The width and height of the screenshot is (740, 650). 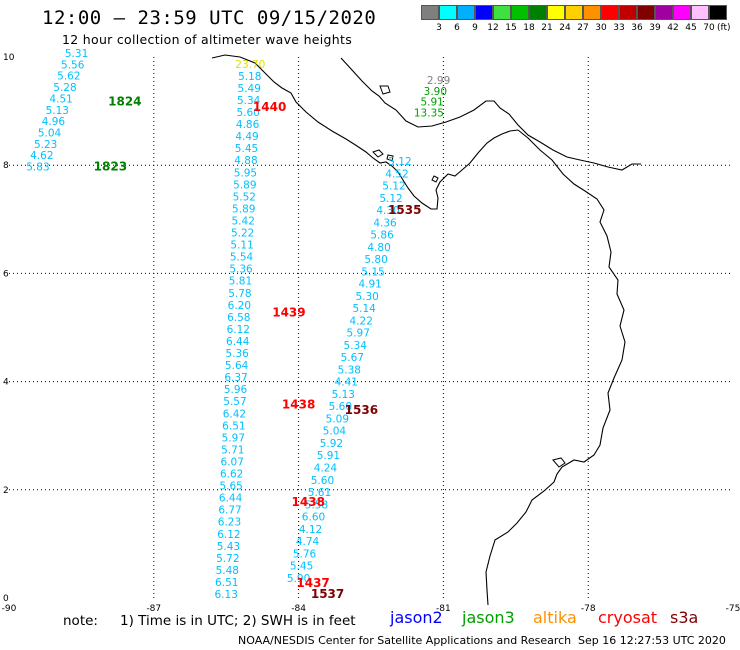 I want to click on wave-height-value: 4.22, so click(x=361, y=321).